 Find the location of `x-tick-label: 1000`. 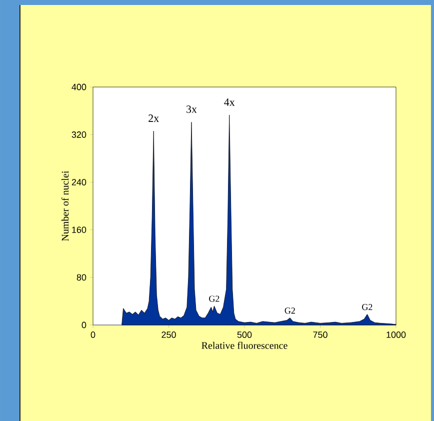

x-tick-label: 1000 is located at coordinates (396, 334).